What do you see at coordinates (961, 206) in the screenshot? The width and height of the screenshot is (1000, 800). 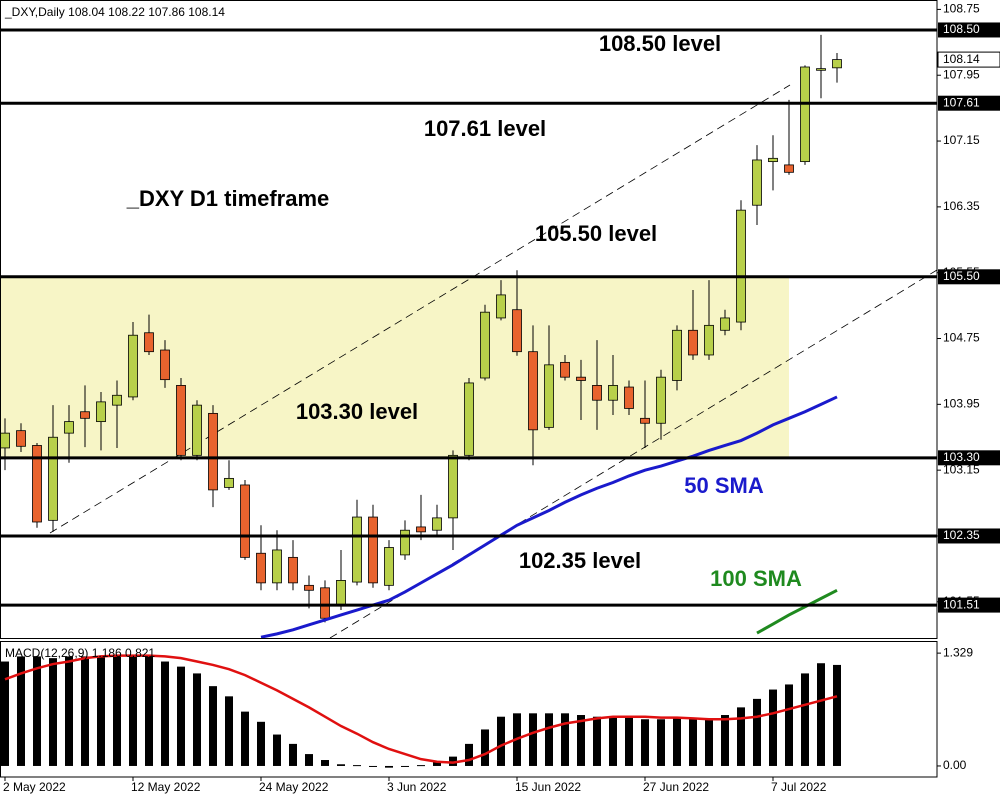 I see `y-tick-label: 106.35` at bounding box center [961, 206].